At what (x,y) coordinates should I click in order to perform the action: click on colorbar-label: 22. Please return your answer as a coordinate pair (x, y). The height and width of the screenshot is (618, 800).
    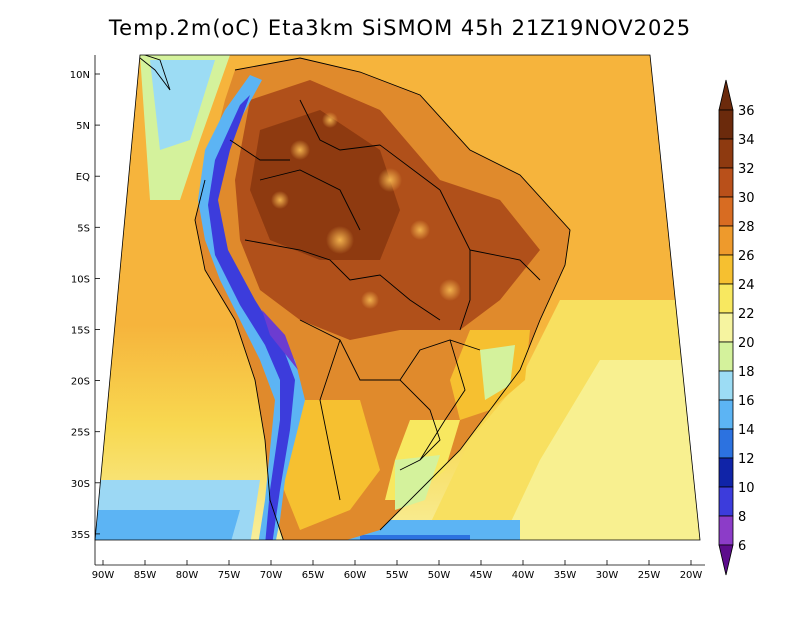
    Looking at the image, I should click on (746, 314).